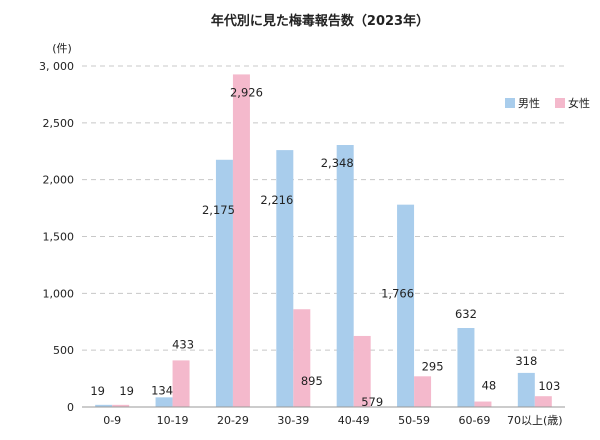 The height and width of the screenshot is (440, 600). Describe the element at coordinates (246, 92) in the screenshot. I see `data-label: 2,926` at that location.